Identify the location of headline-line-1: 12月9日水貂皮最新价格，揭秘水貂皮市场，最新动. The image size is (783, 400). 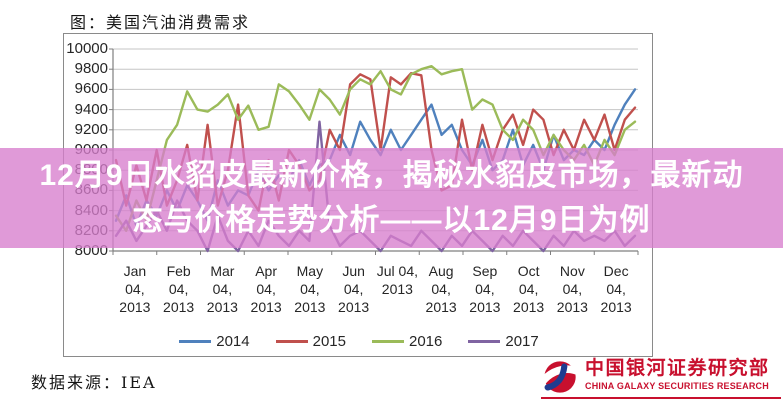
(391, 175).